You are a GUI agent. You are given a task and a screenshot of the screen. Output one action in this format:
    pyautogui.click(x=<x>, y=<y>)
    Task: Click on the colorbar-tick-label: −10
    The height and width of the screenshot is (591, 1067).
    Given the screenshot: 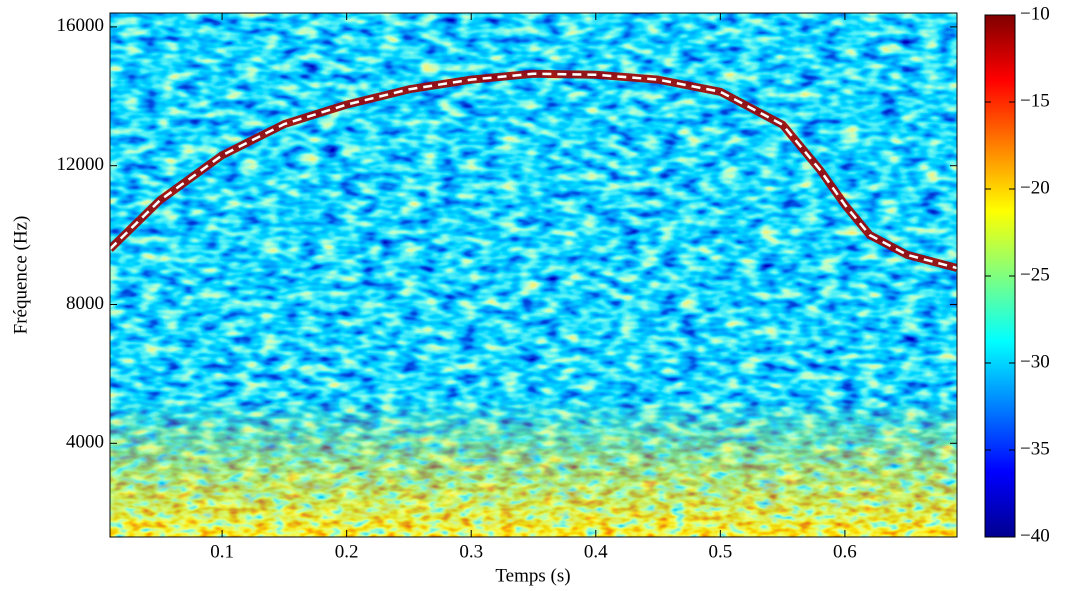 What is the action you would take?
    pyautogui.click(x=1035, y=13)
    